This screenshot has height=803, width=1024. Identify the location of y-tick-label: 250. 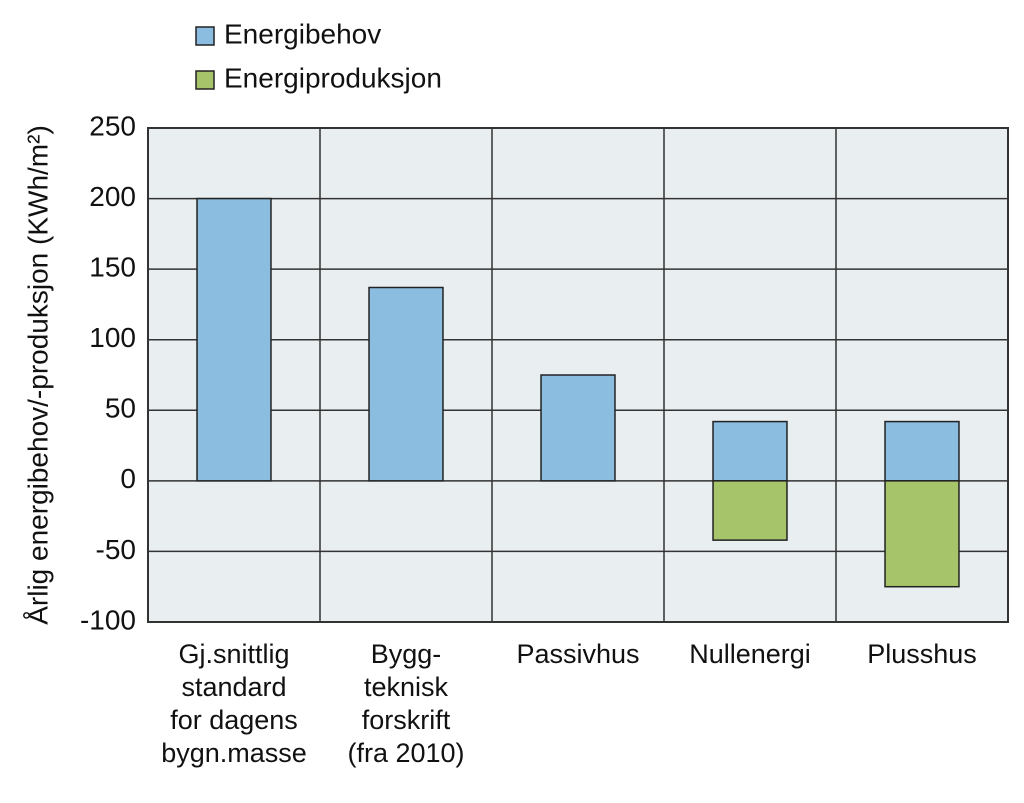
(112, 125).